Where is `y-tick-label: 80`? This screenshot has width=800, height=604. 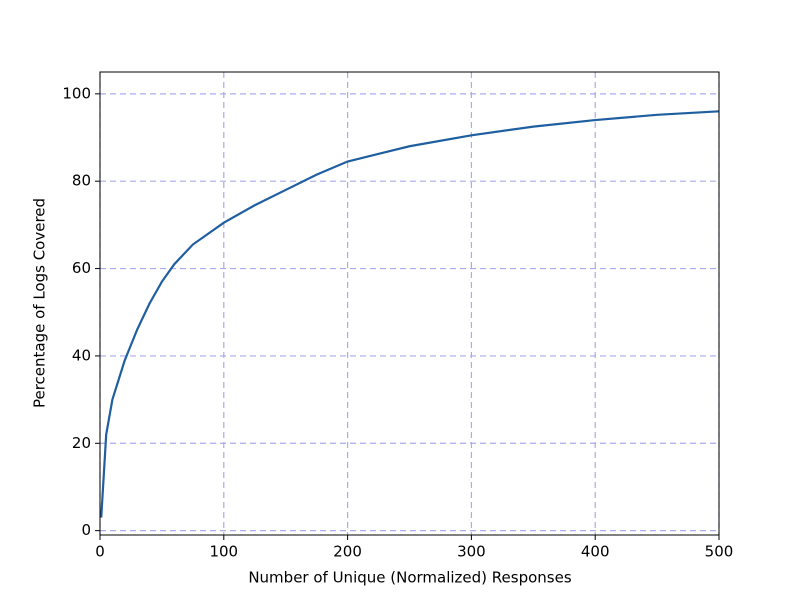
y-tick-label: 80 is located at coordinates (81, 181).